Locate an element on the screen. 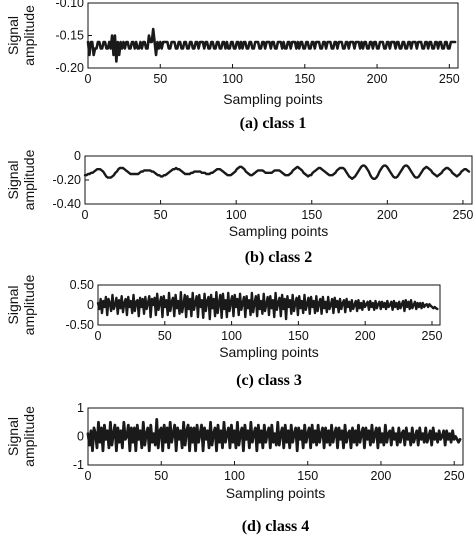 The image size is (474, 541). panel-caption: (b) class 2 is located at coordinates (279, 257).